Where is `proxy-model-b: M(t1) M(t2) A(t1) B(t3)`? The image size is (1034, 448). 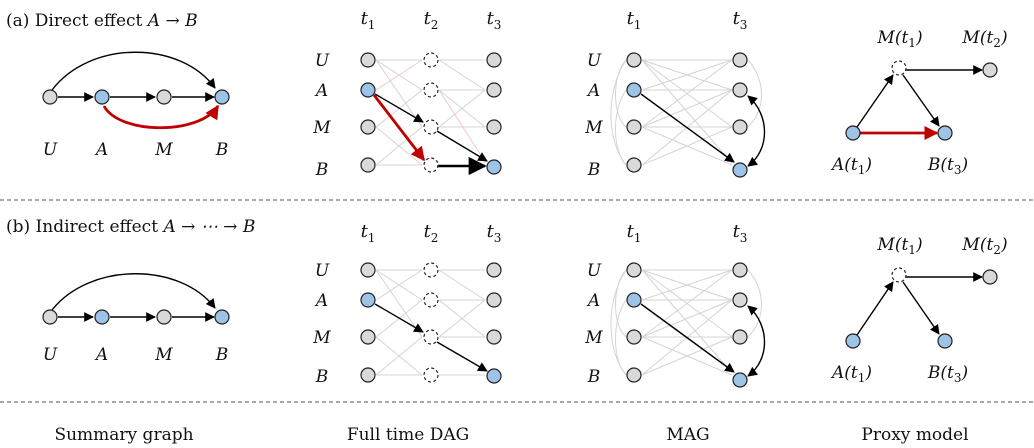 proxy-model-b: M(t1) M(t2) A(t1) B(t3) is located at coordinates (919, 310).